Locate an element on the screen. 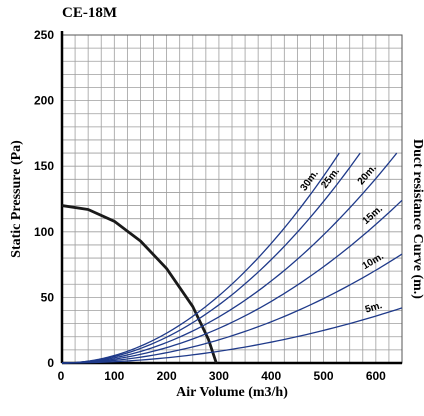 This screenshot has height=416, width=424. x-tick-label: 400 is located at coordinates (271, 376).